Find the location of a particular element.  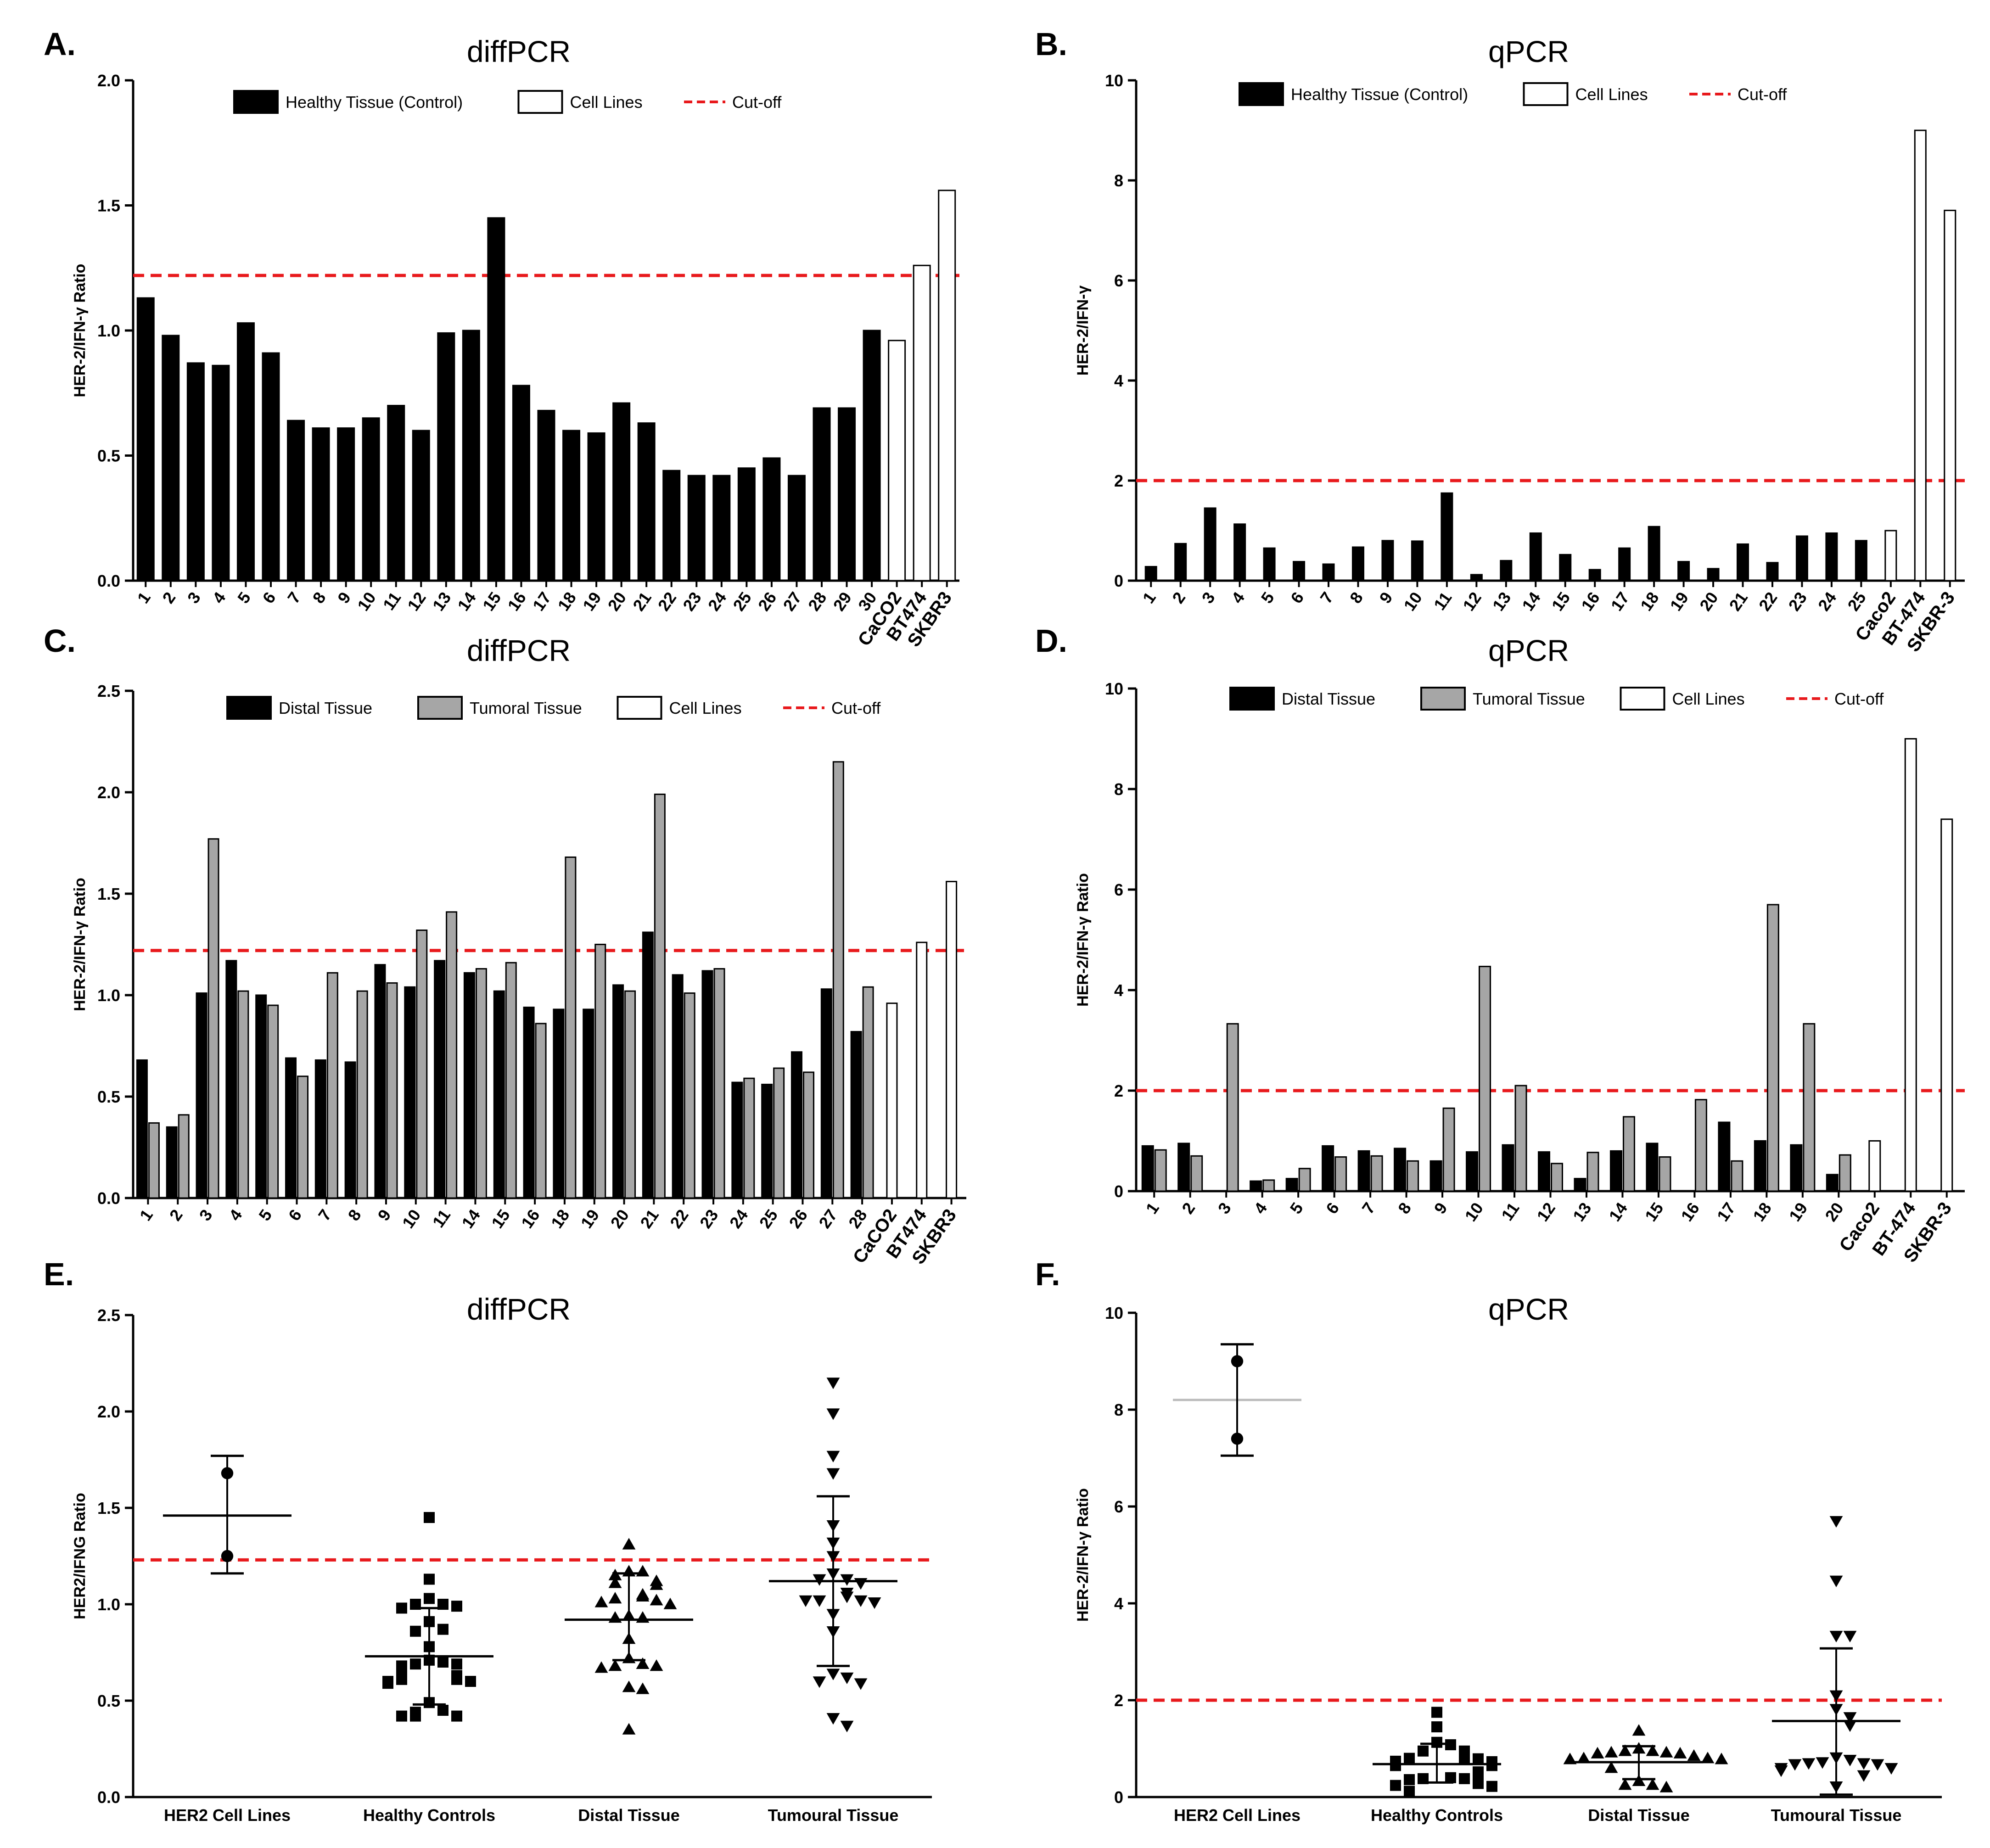

y-tick-label: 1.5 is located at coordinates (108, 894).